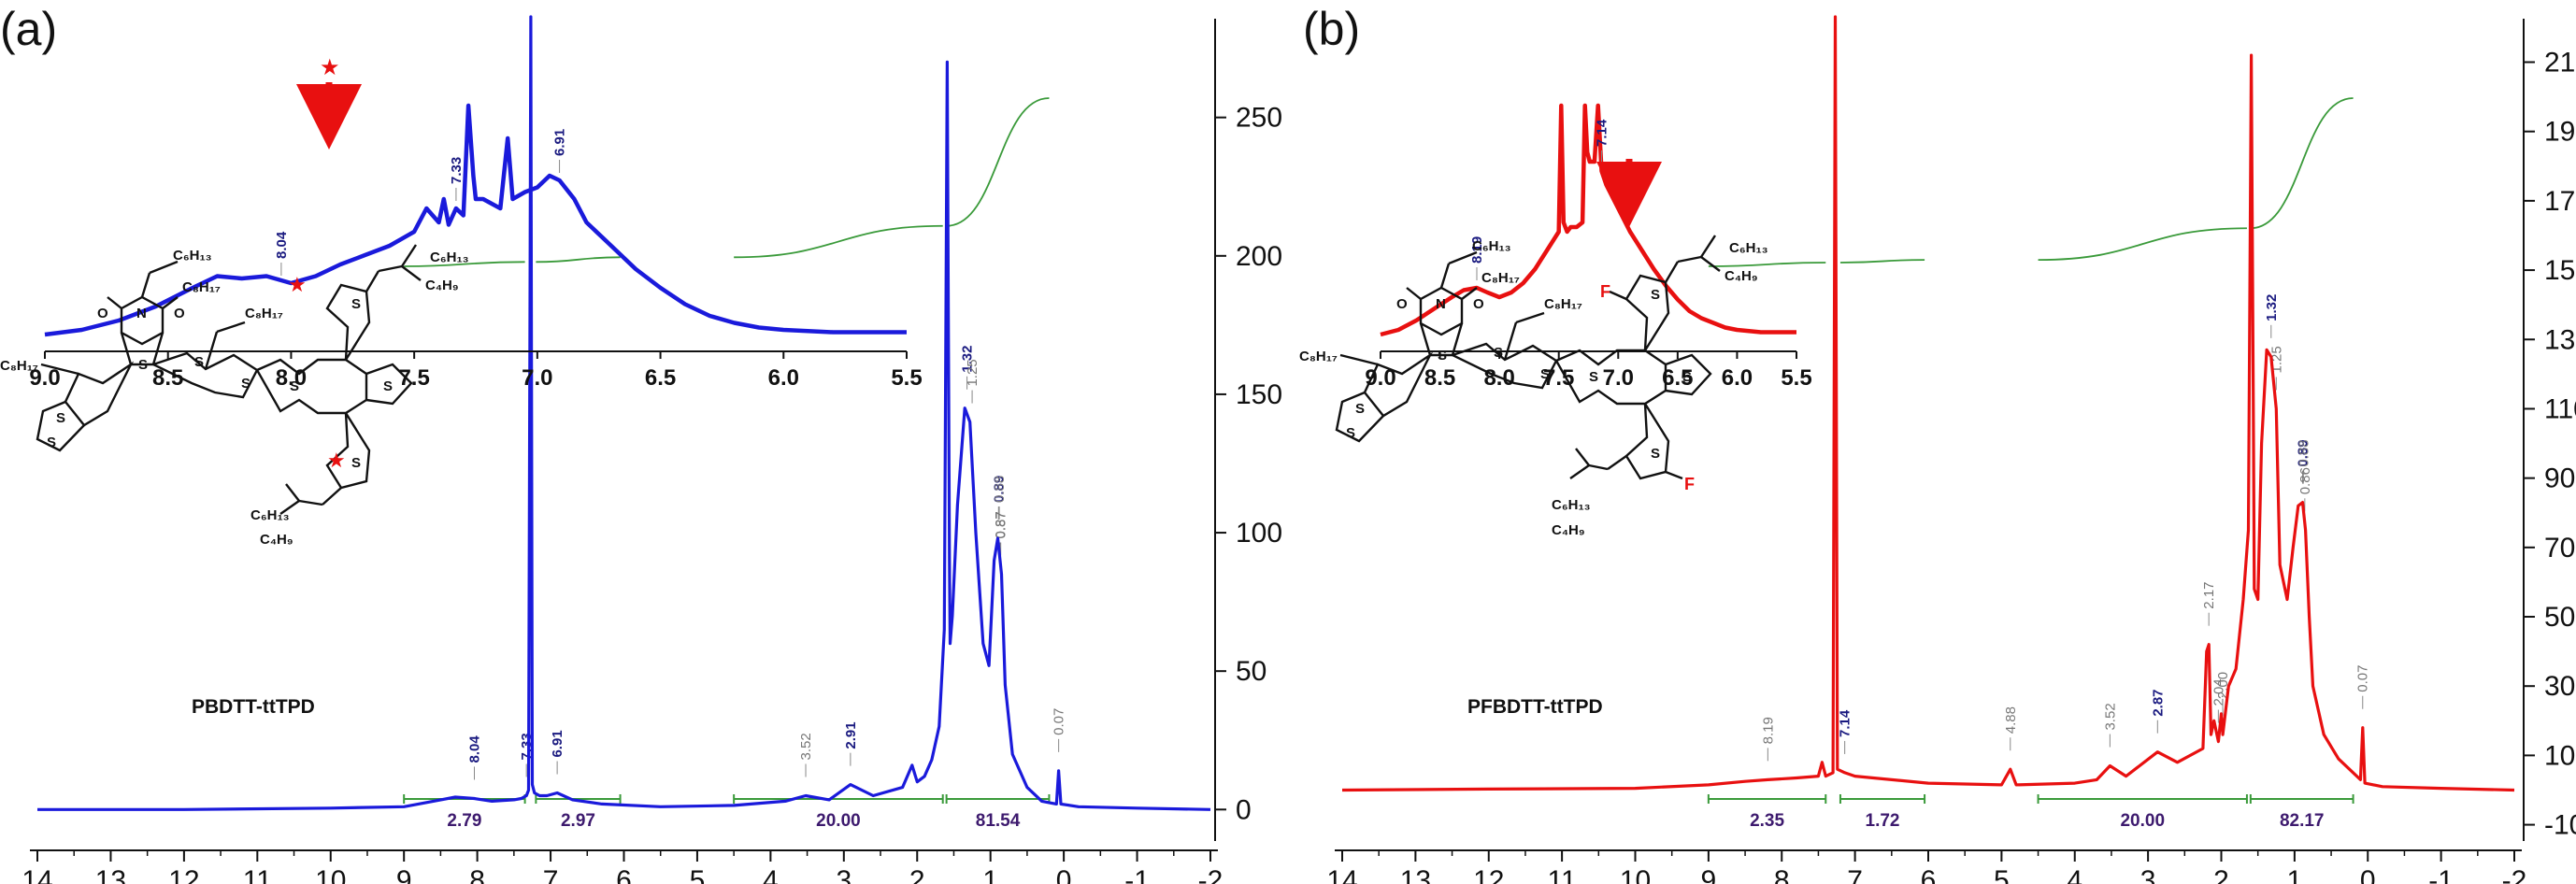 The width and height of the screenshot is (2576, 884). I want to click on peak-label: 0.89, so click(999, 489).